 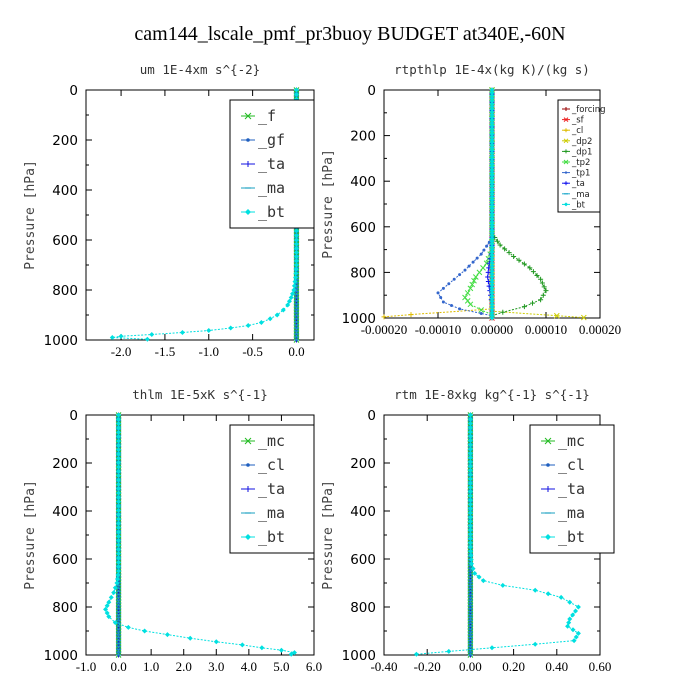 What do you see at coordinates (581, 156) in the screenshot?
I see `legend: _forcing_sf_cl_dp2_dp1_tp2_tp1_ta_ma_bt` at bounding box center [581, 156].